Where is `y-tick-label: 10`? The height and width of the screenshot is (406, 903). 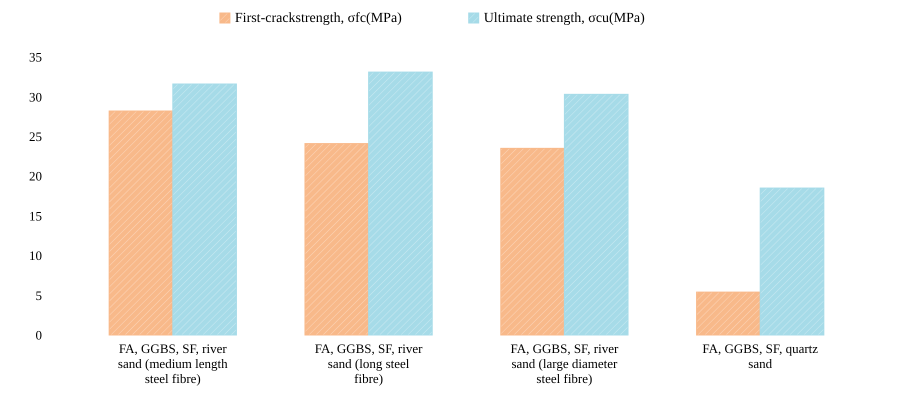
y-tick-label: 10 is located at coordinates (35, 256).